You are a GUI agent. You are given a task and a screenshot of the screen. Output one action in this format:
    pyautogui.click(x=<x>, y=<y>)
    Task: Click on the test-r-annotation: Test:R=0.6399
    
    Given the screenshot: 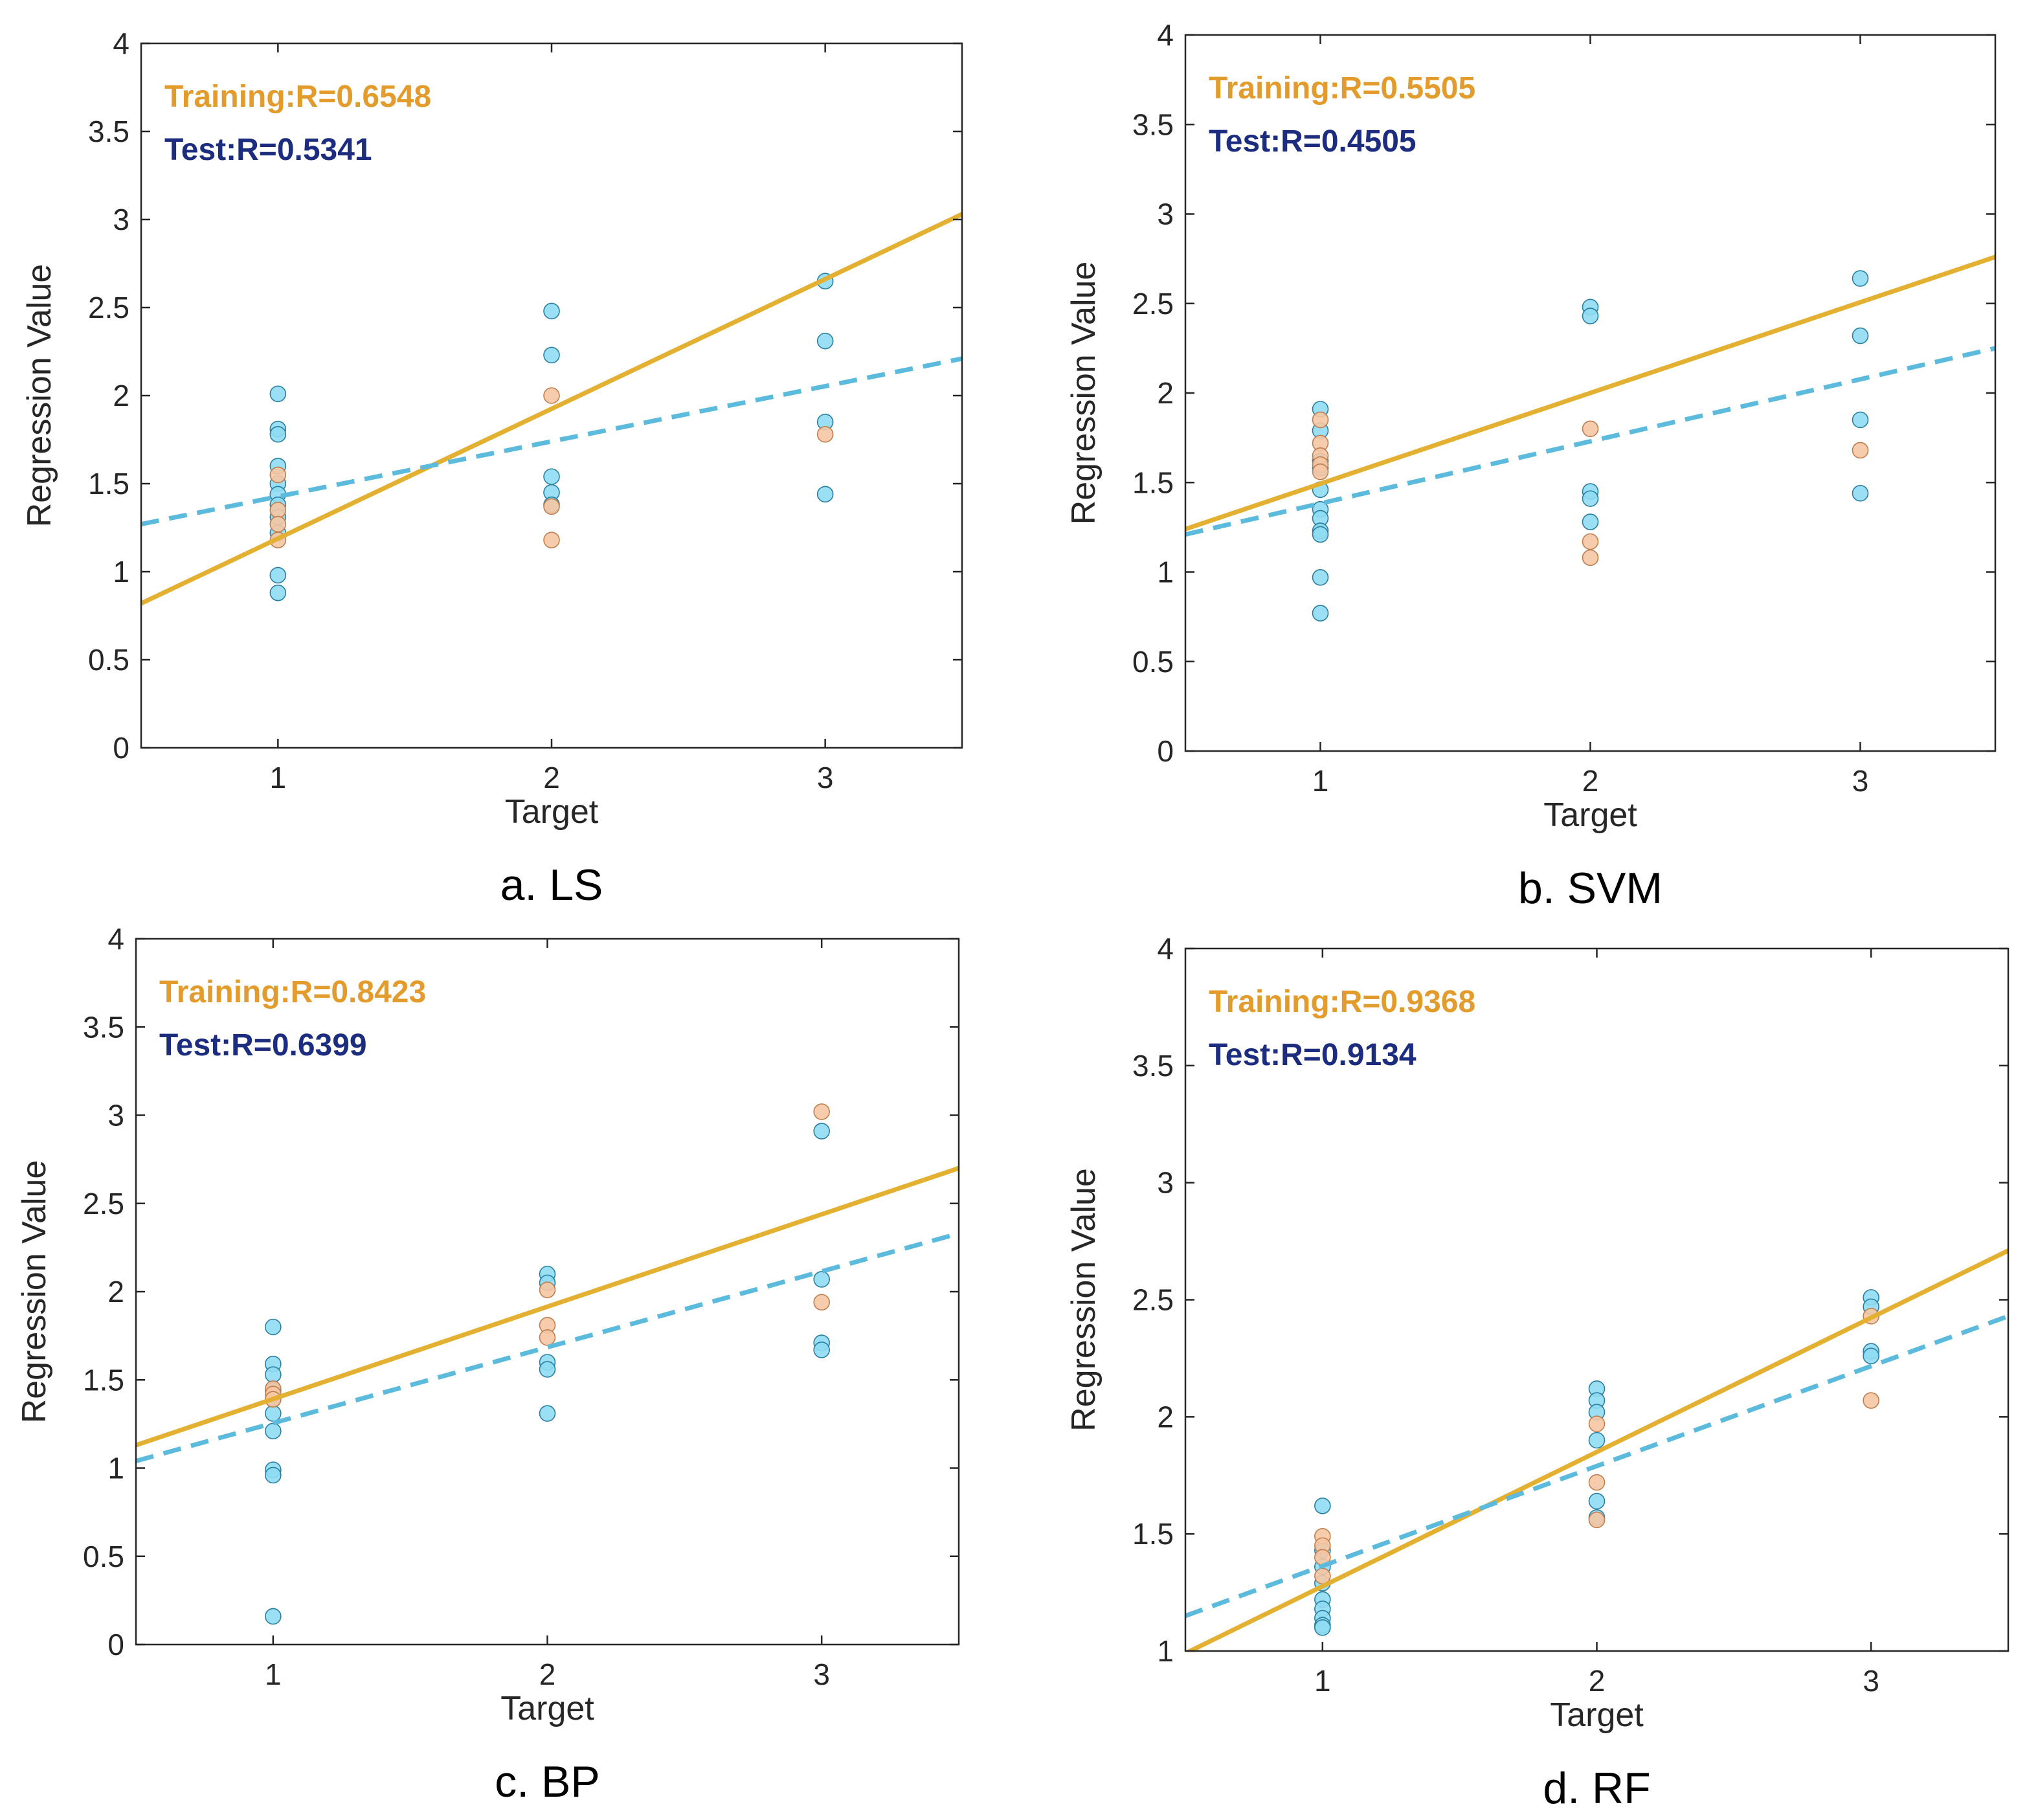 What is the action you would take?
    pyautogui.click(x=263, y=1045)
    